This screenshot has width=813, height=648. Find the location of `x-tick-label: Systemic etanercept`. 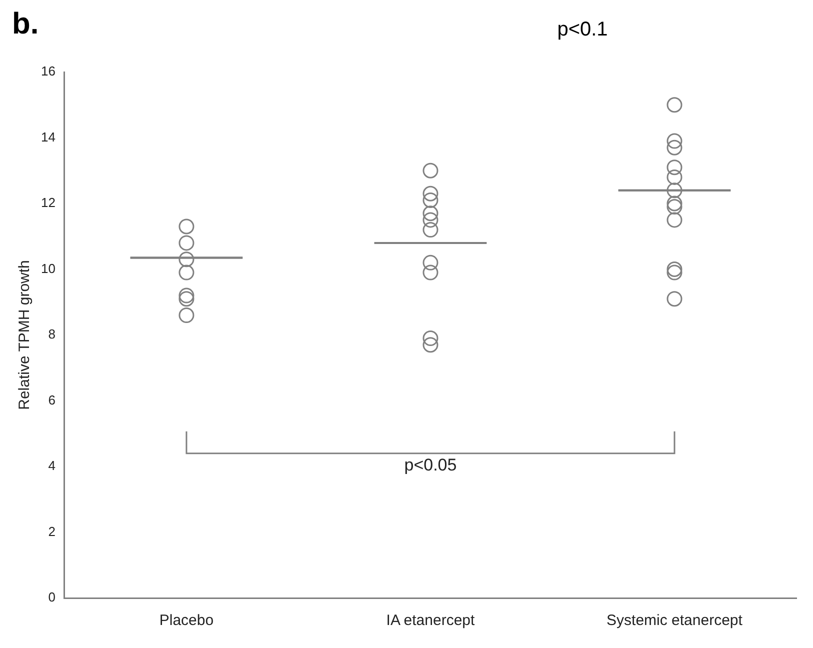

x-tick-label: Systemic etanercept is located at coordinates (675, 621).